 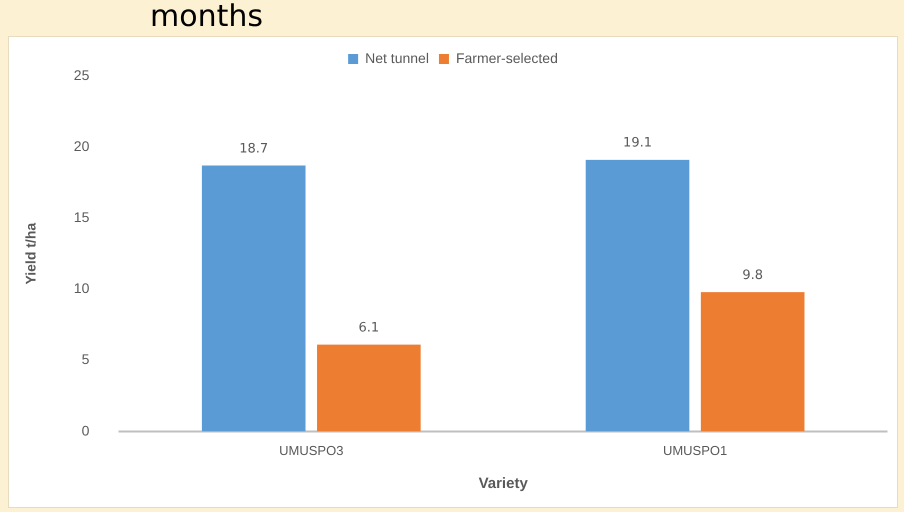 What do you see at coordinates (86, 430) in the screenshot?
I see `y-tick-label: 0` at bounding box center [86, 430].